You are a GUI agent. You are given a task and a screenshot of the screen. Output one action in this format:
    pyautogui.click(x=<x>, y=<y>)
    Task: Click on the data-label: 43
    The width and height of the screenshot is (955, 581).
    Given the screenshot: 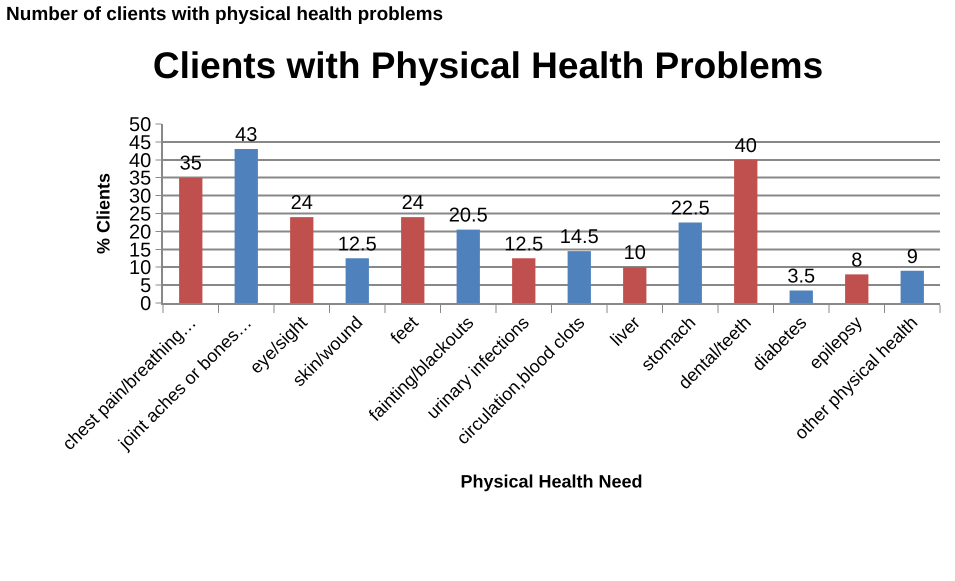 What is the action you would take?
    pyautogui.click(x=246, y=135)
    